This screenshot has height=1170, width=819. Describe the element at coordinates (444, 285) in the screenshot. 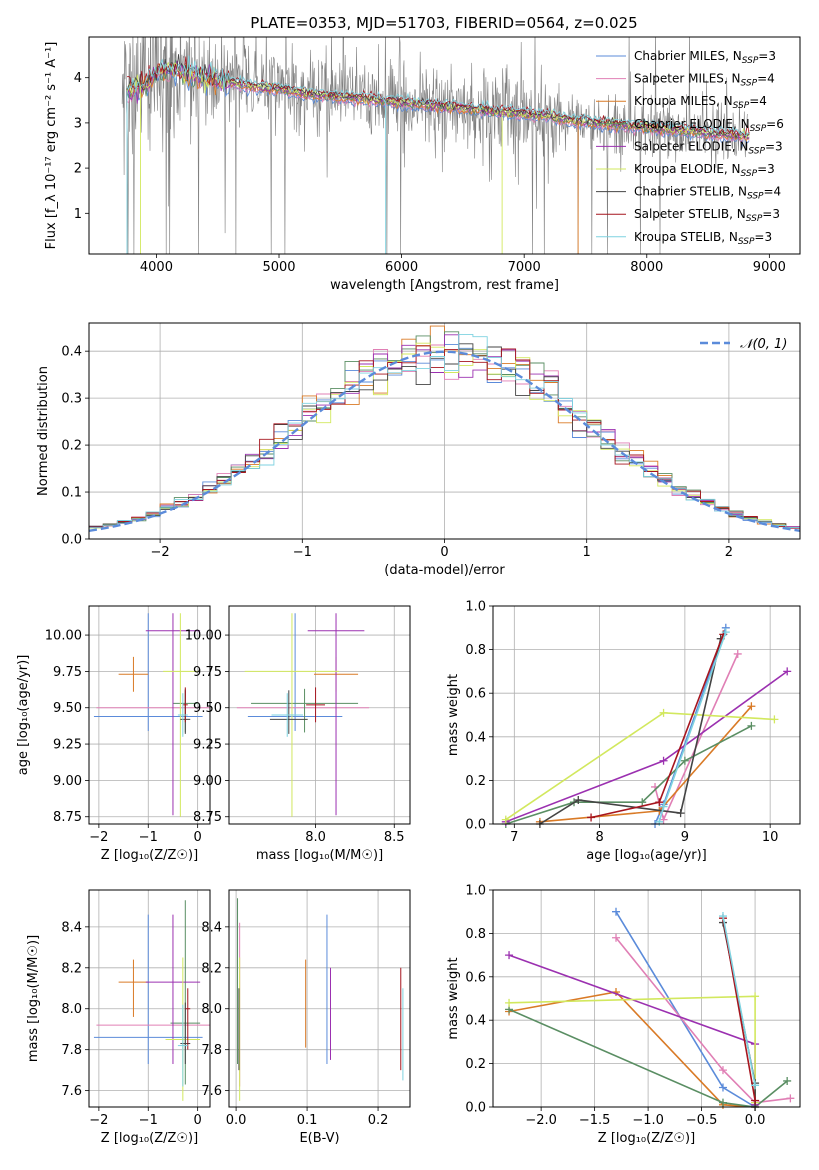

I see `x-axis-label: wavelength [Angstrom, rest frame]` at that location.